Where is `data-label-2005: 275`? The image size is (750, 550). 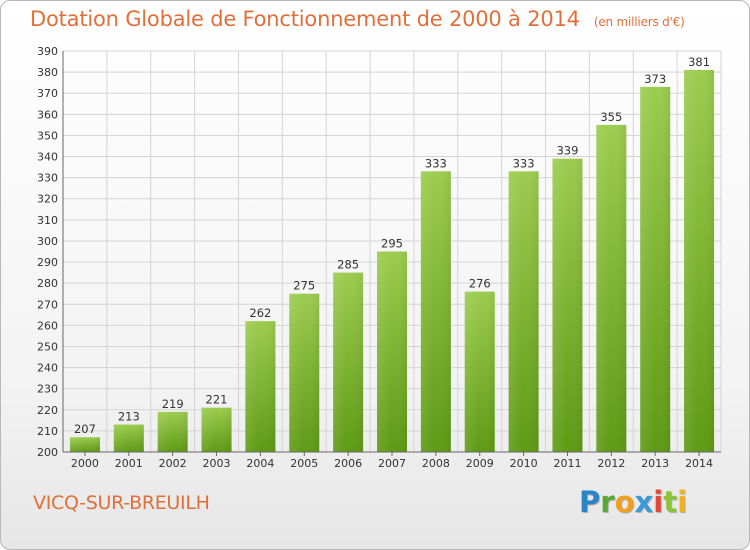
data-label-2005: 275 is located at coordinates (304, 286).